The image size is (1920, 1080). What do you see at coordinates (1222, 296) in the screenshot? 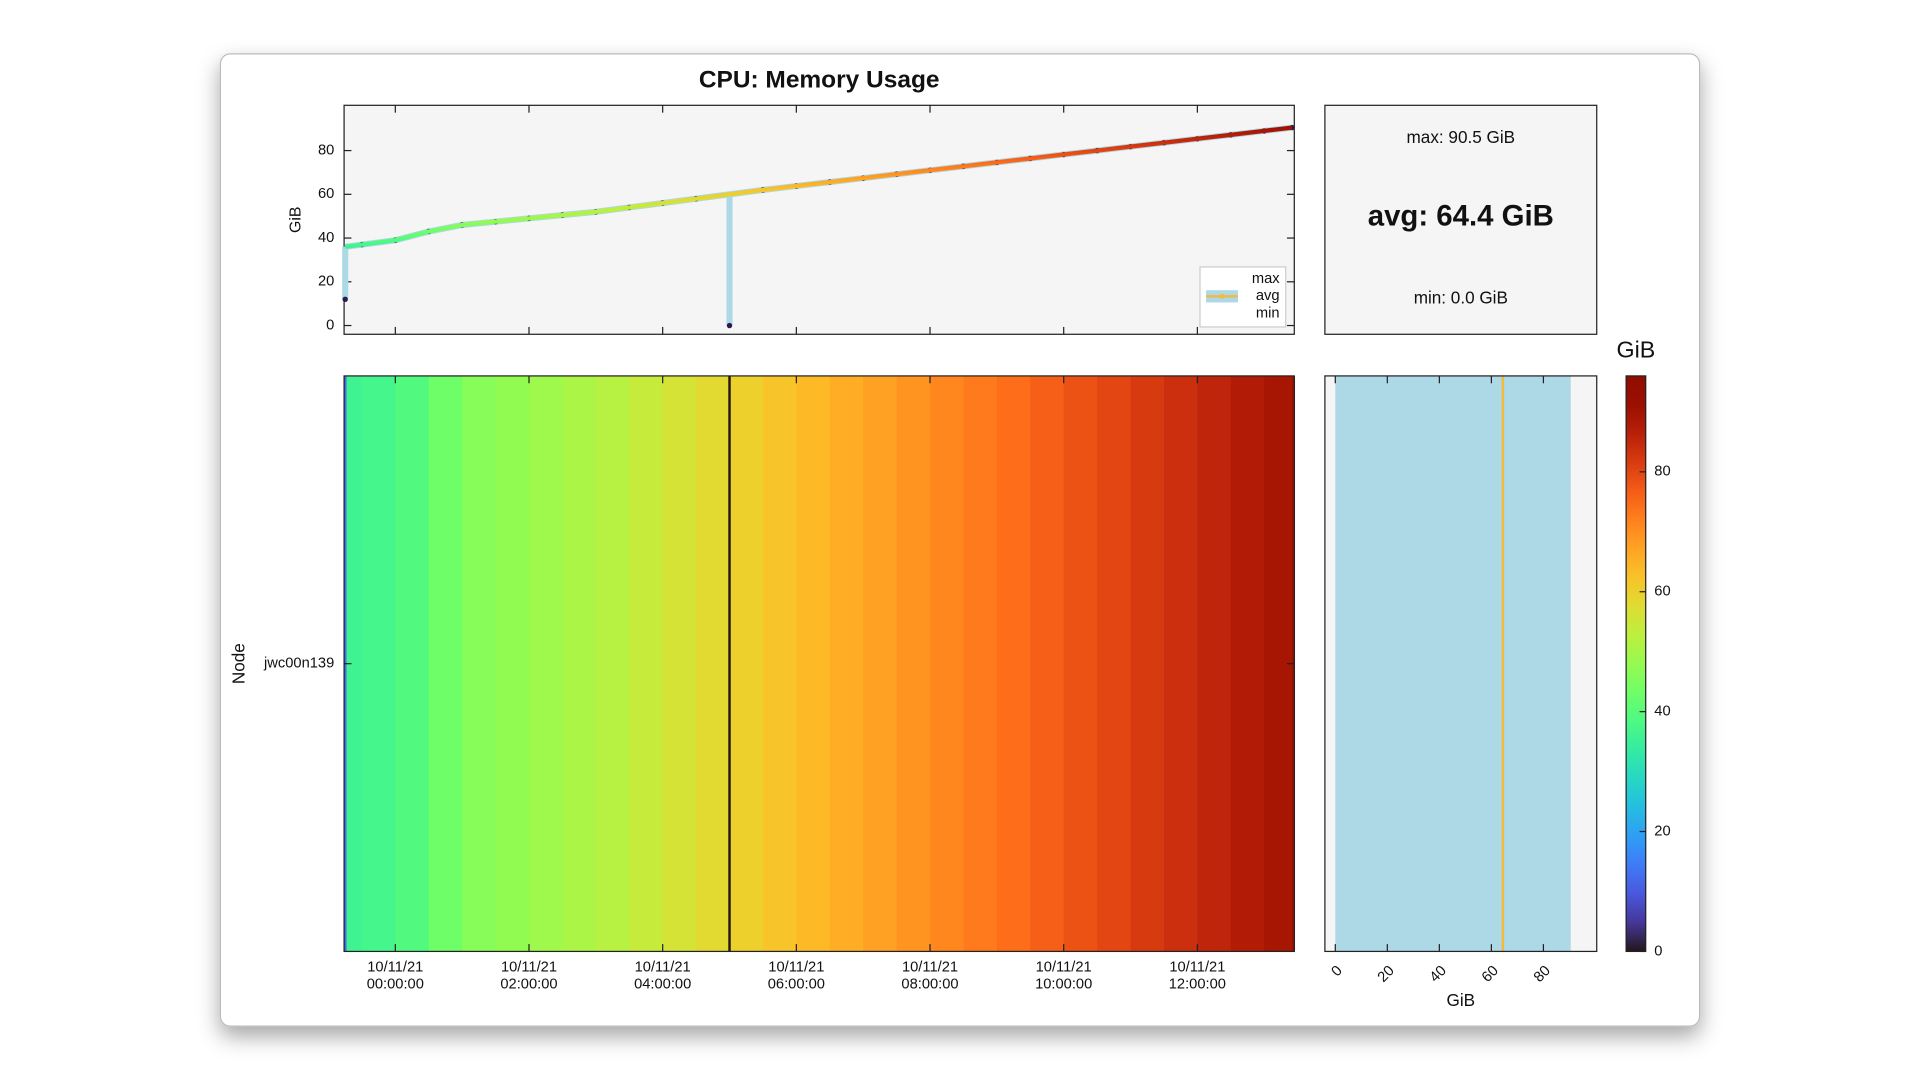
I see `legend-swatch` at bounding box center [1222, 296].